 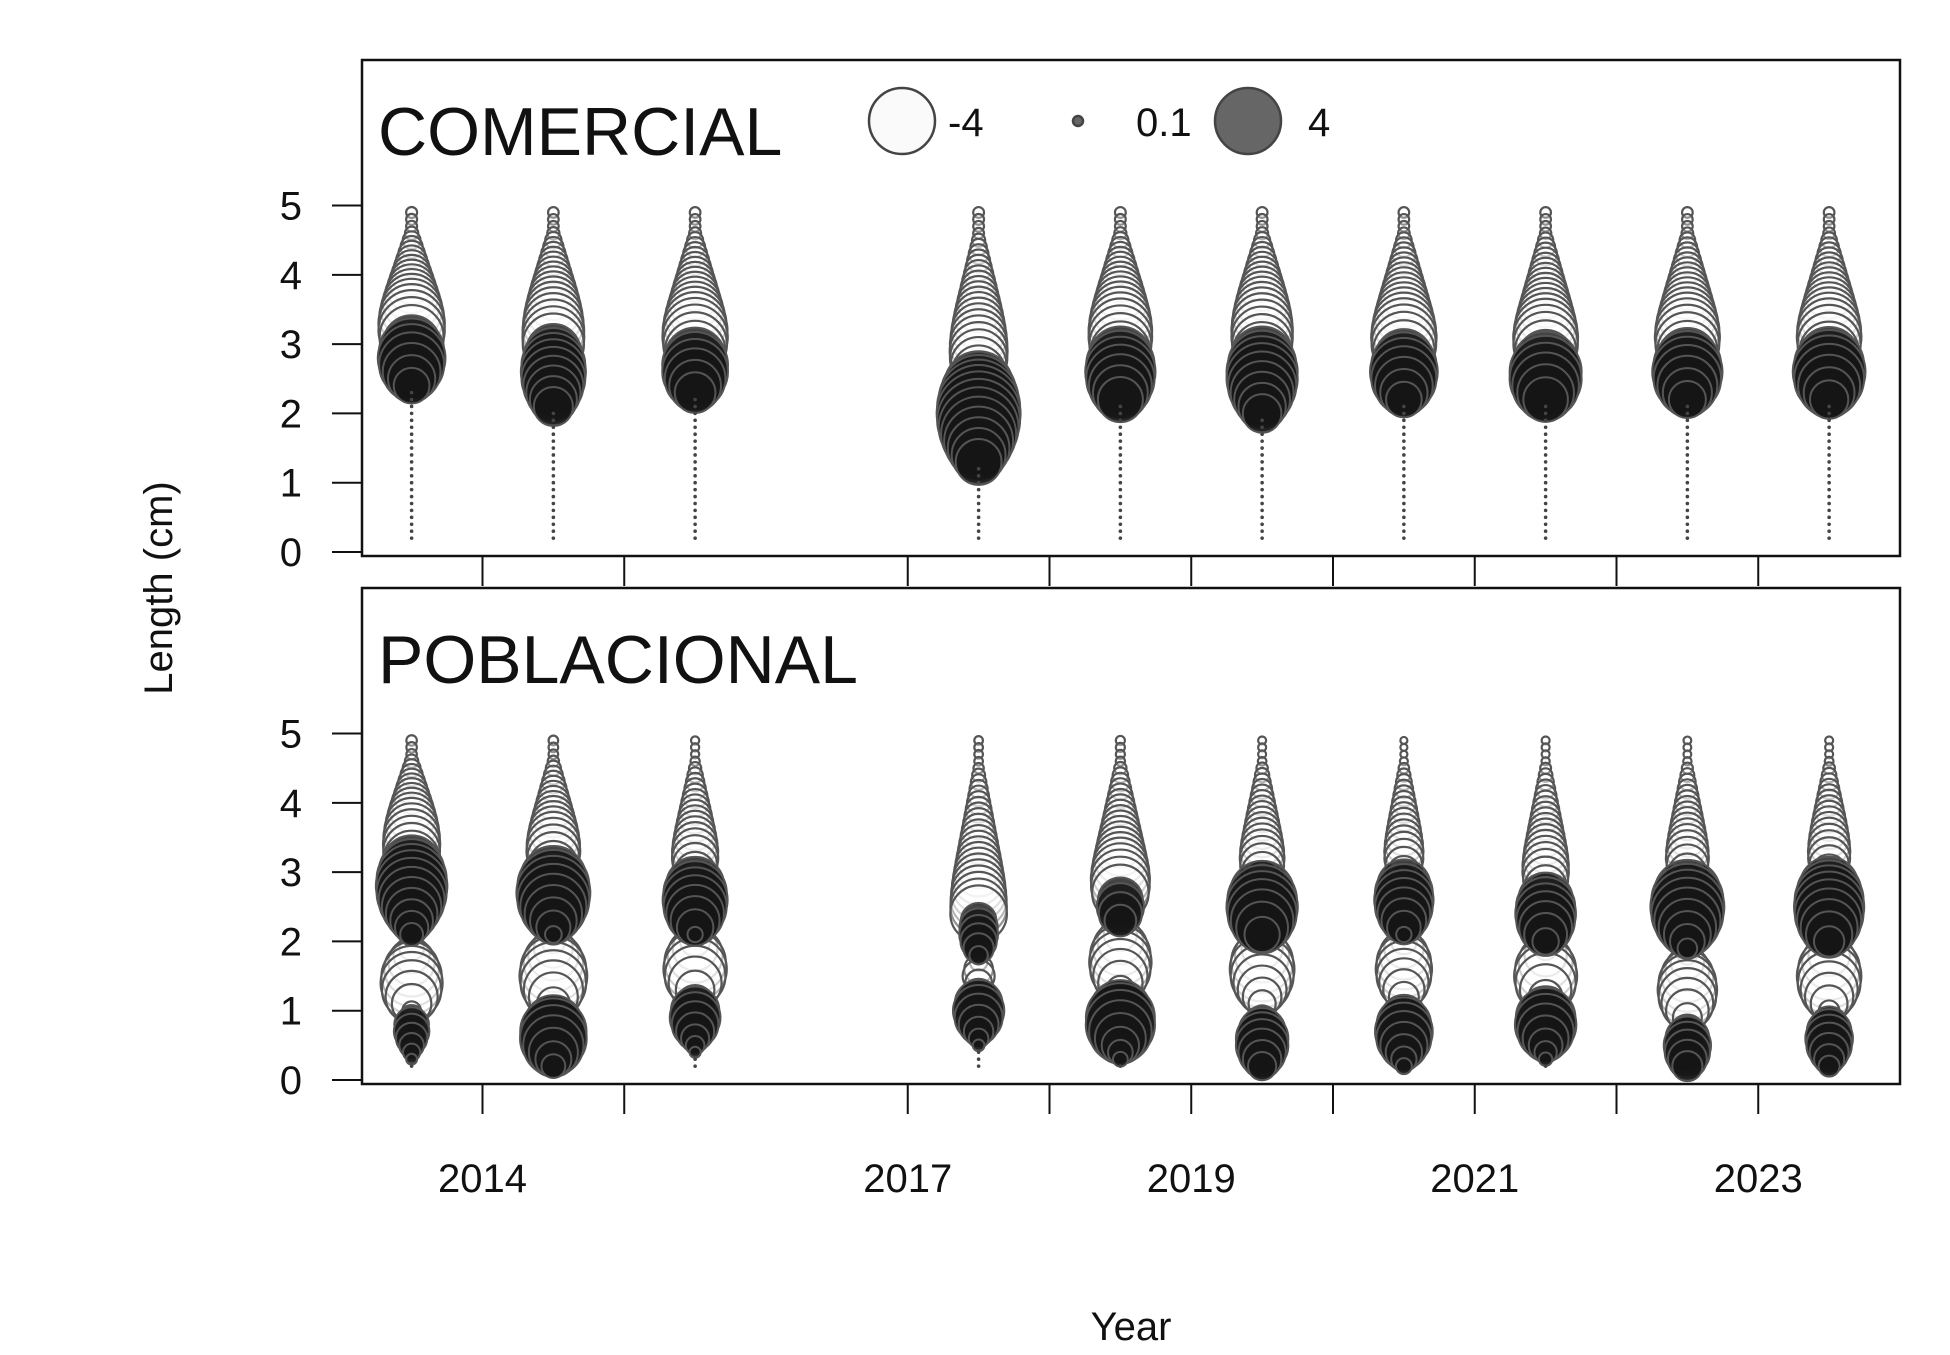 I want to click on y-tick-label: 5, so click(x=291, y=735).